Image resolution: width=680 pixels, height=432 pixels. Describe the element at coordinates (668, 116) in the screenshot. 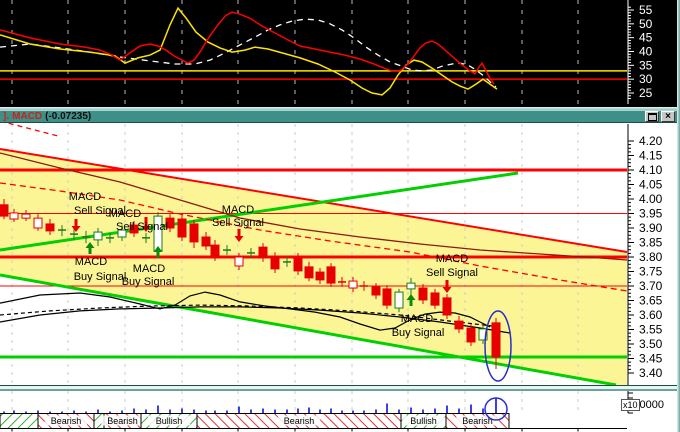

I see `close-button: ×` at that location.